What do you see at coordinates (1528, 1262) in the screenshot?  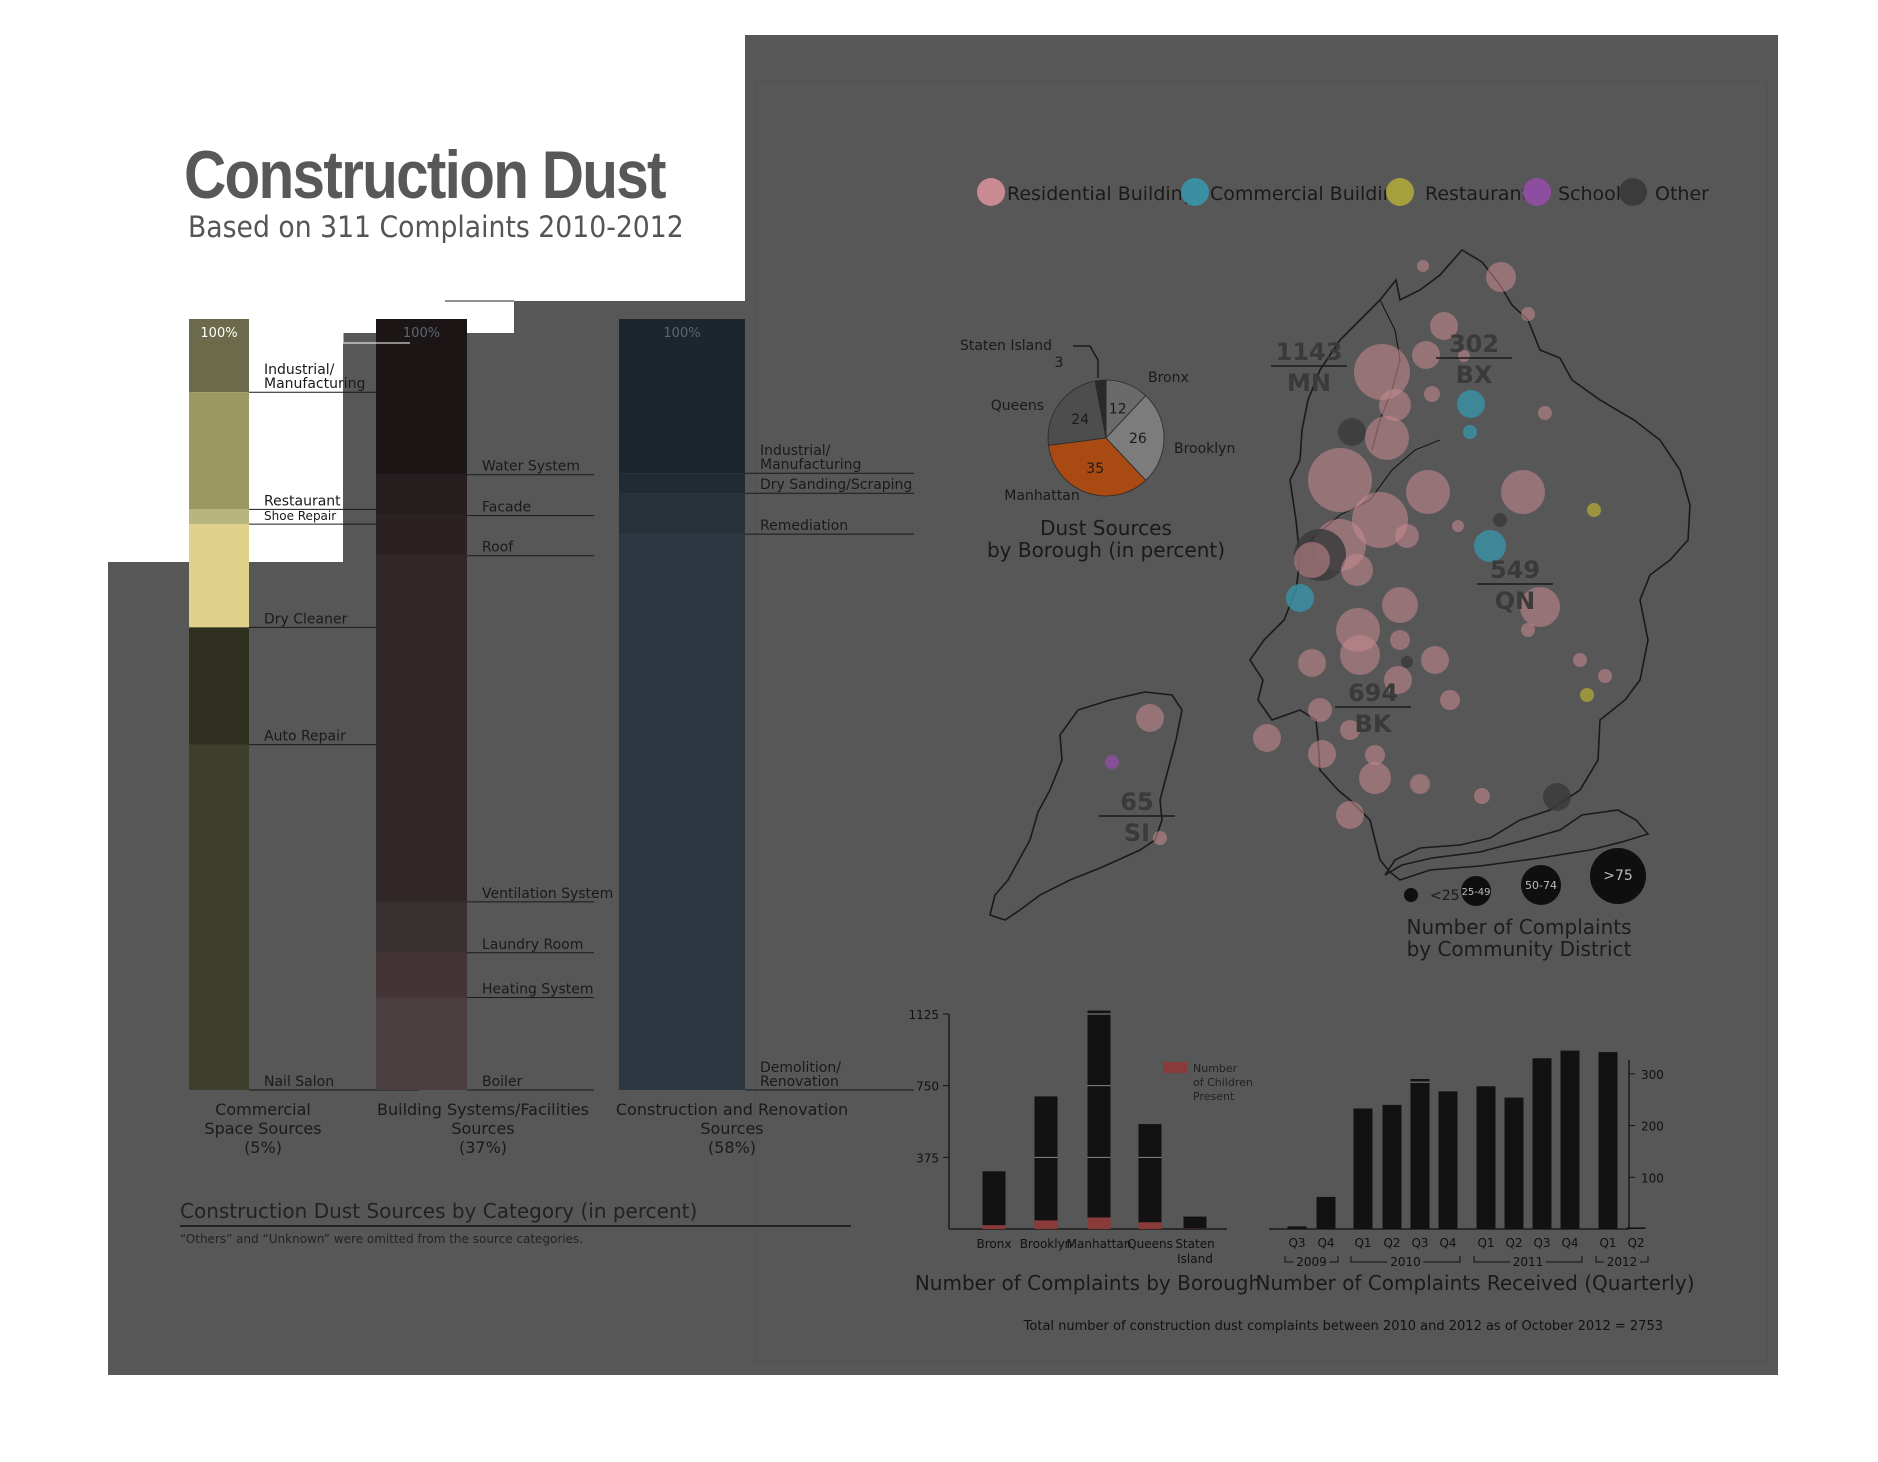 I see `year-label-2011: 2011` at bounding box center [1528, 1262].